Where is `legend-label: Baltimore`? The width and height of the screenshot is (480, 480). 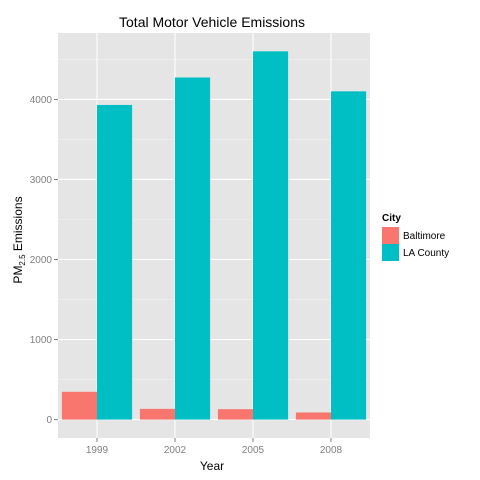 legend-label: Baltimore is located at coordinates (424, 236).